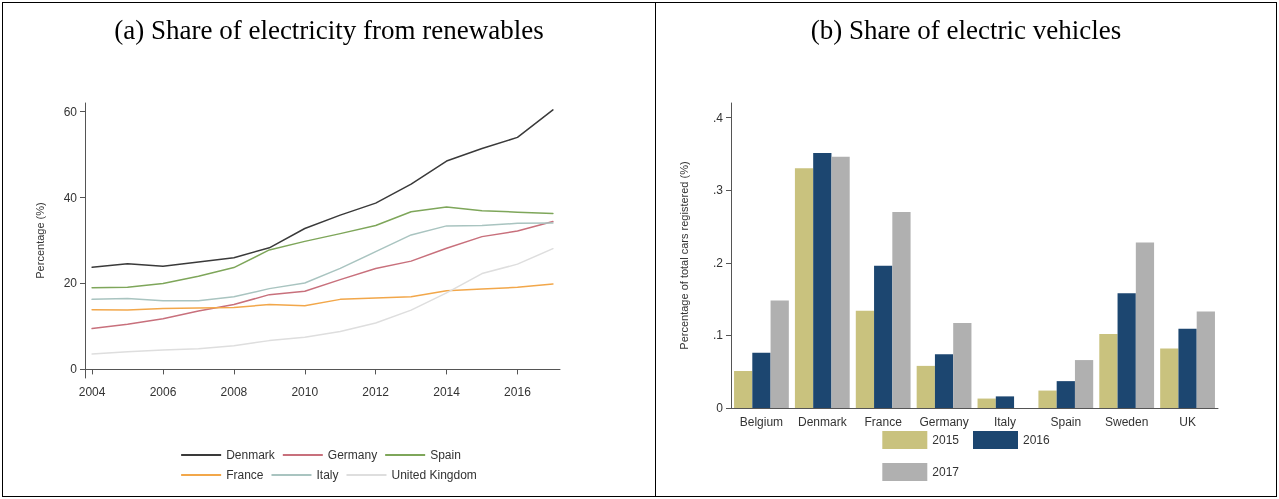 This screenshot has height=499, width=1279. I want to click on legend-label: Denmark, so click(251, 455).